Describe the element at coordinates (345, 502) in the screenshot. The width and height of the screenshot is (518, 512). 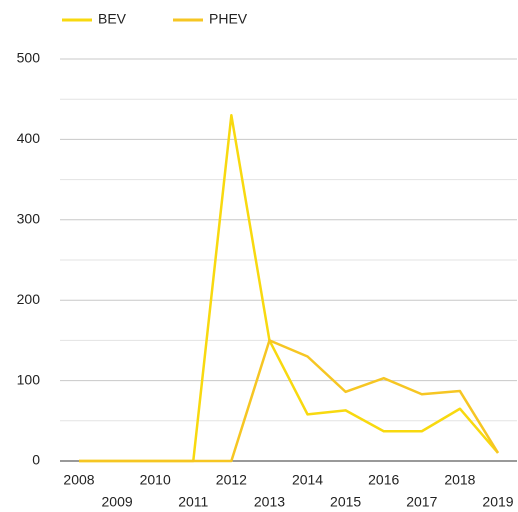
I see `x-tick-label: 2015` at that location.